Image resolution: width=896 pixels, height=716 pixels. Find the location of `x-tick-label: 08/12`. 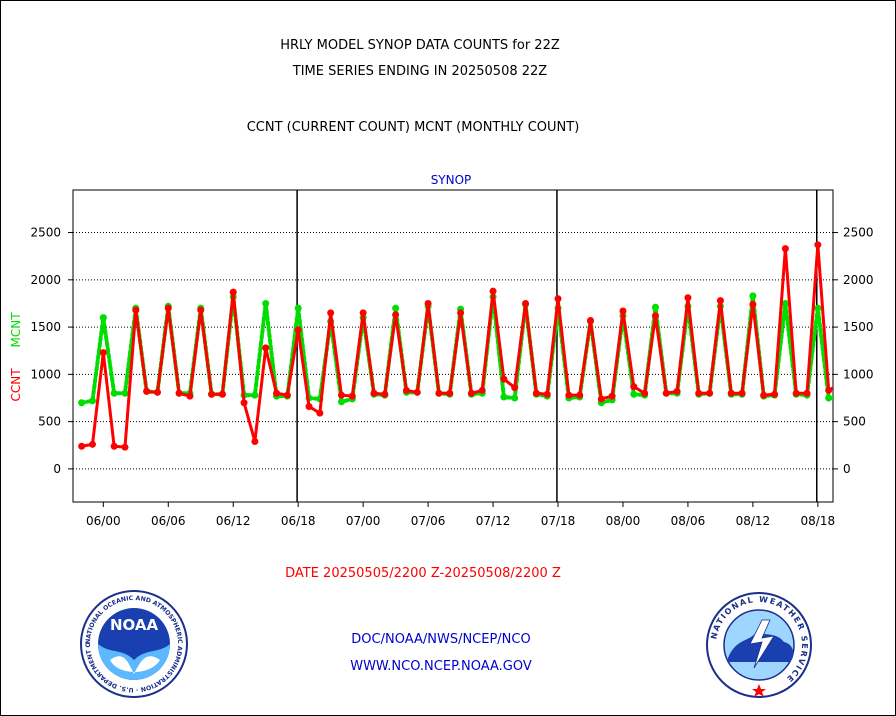

x-tick-label: 08/12 is located at coordinates (753, 521).